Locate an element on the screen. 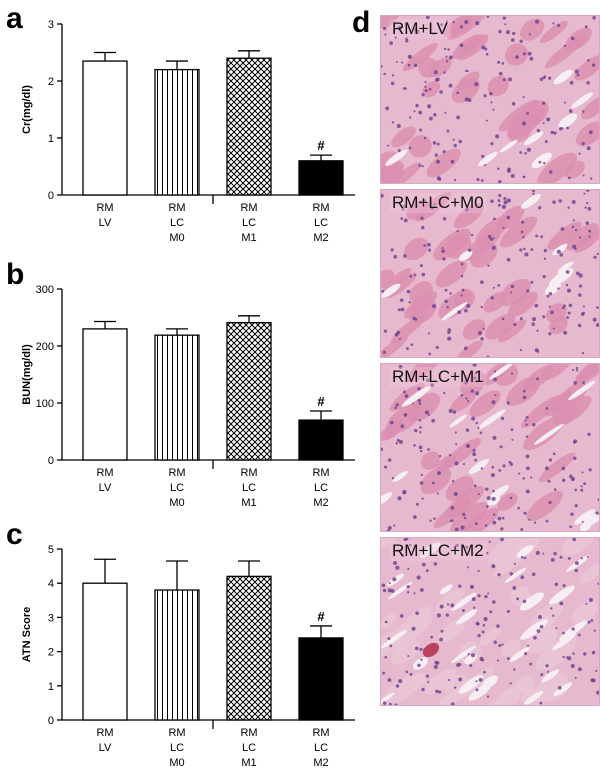 This screenshot has width=600, height=775. micrograph-label: RM+LV is located at coordinates (420, 29).